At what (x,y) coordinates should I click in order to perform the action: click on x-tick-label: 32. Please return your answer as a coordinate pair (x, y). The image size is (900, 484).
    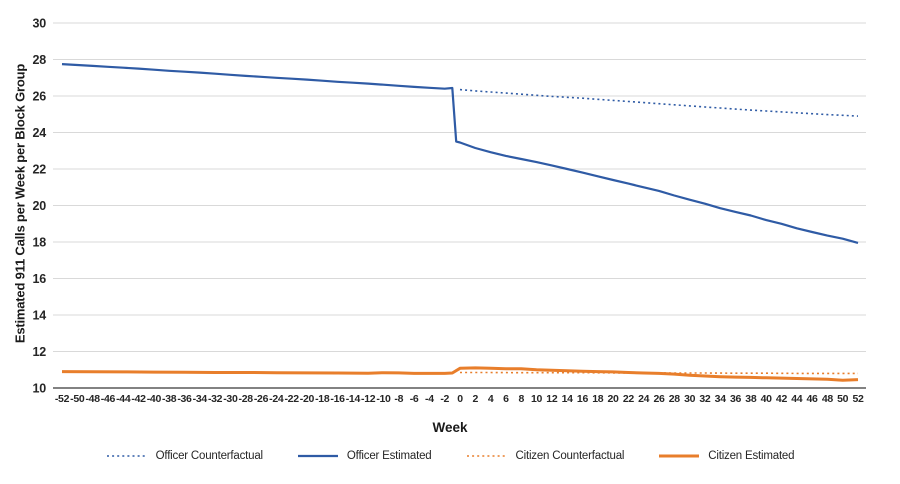
    Looking at the image, I should click on (705, 399).